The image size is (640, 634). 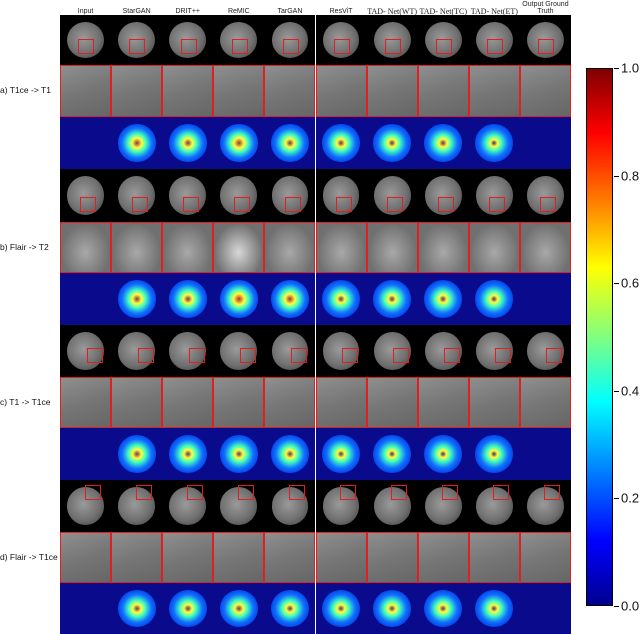 I want to click on row-label: d) Flair -> T1ce, so click(x=29, y=557).